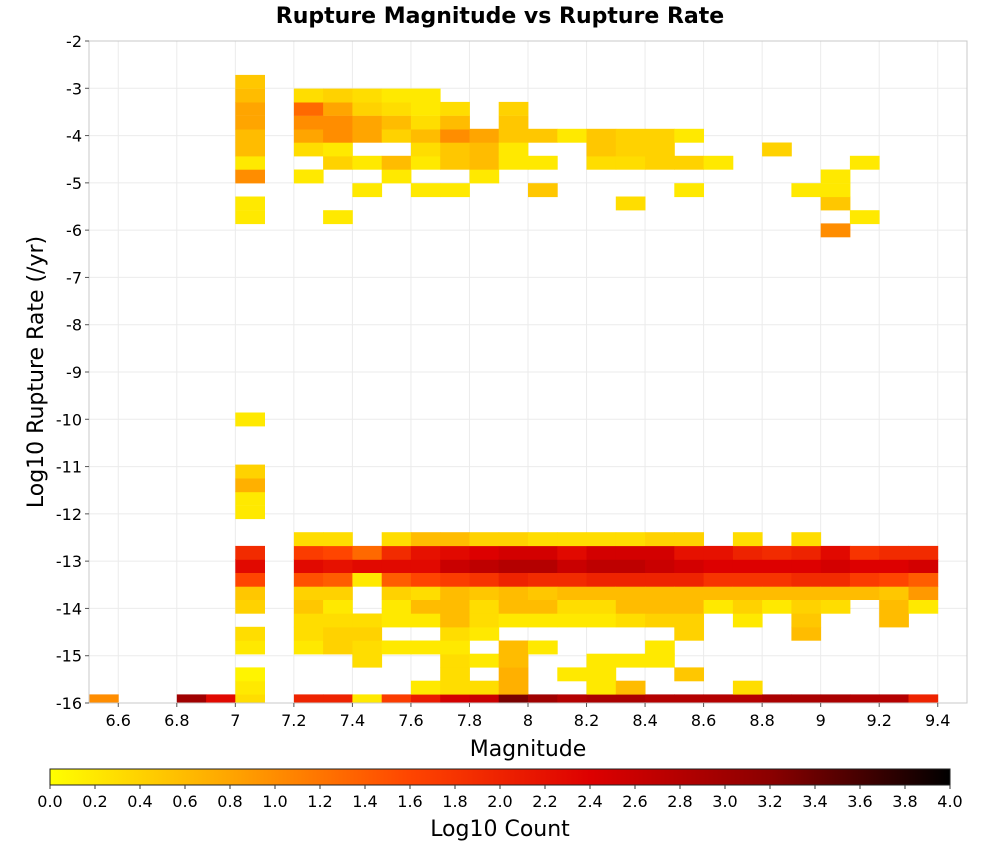  Describe the element at coordinates (821, 720) in the screenshot. I see `x-tick-label: 9` at that location.